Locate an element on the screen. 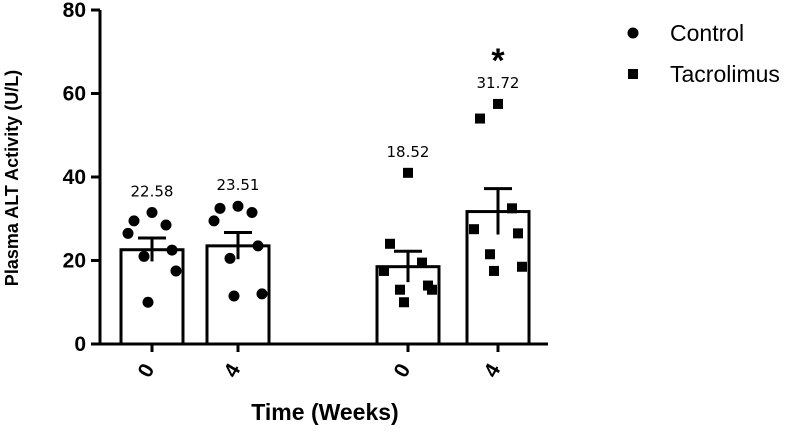  legend-item: Tacrolimus is located at coordinates (704, 74).